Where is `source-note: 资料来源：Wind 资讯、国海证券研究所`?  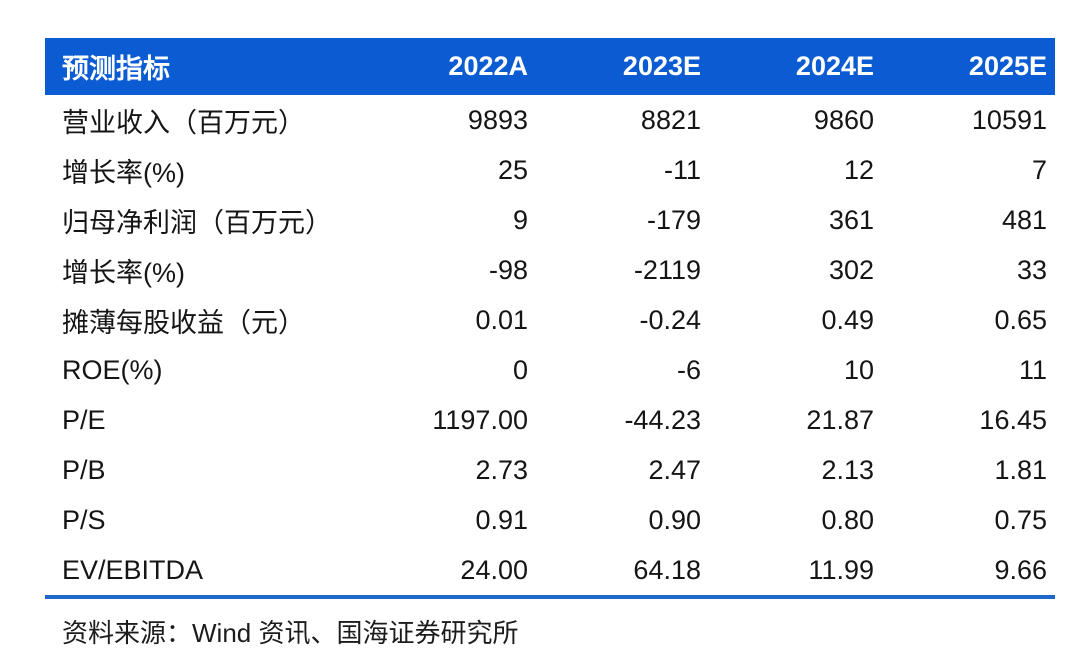
source-note: 资料来源：Wind 资讯、国海证券研究所 is located at coordinates (290, 633).